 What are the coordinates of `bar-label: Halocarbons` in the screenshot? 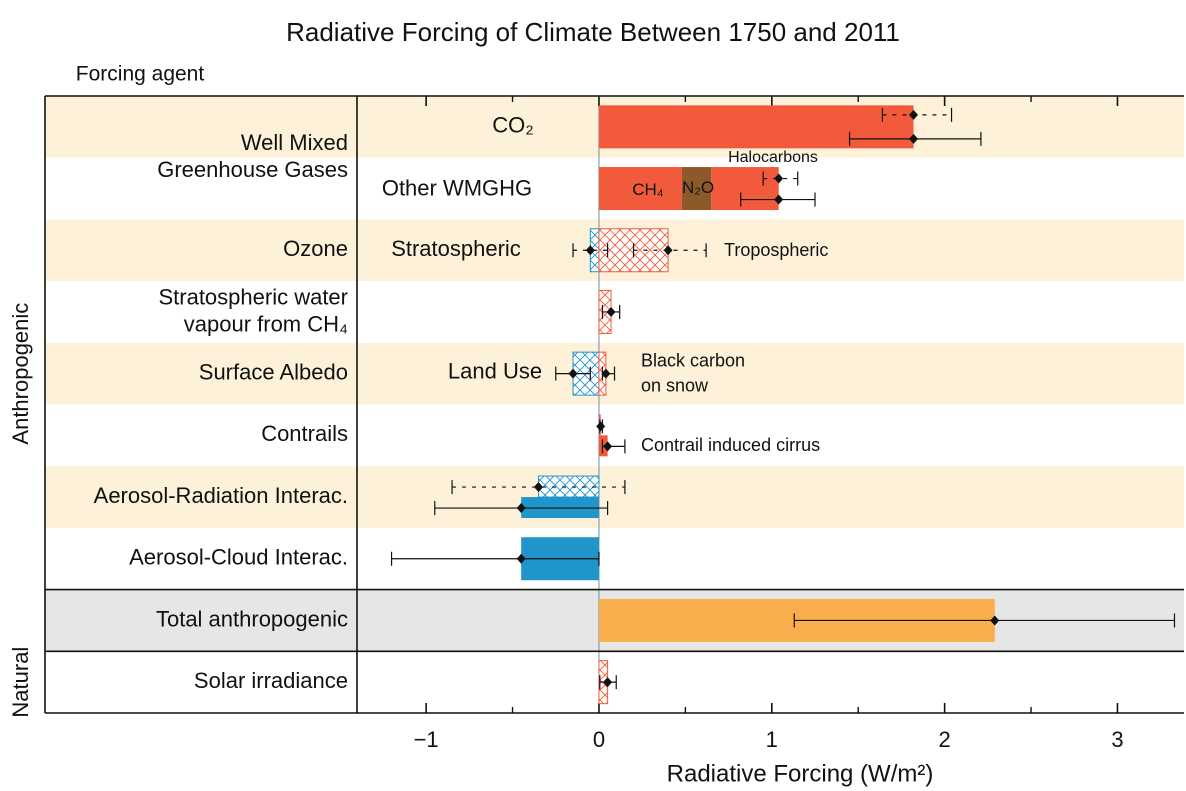 It's located at (773, 157).